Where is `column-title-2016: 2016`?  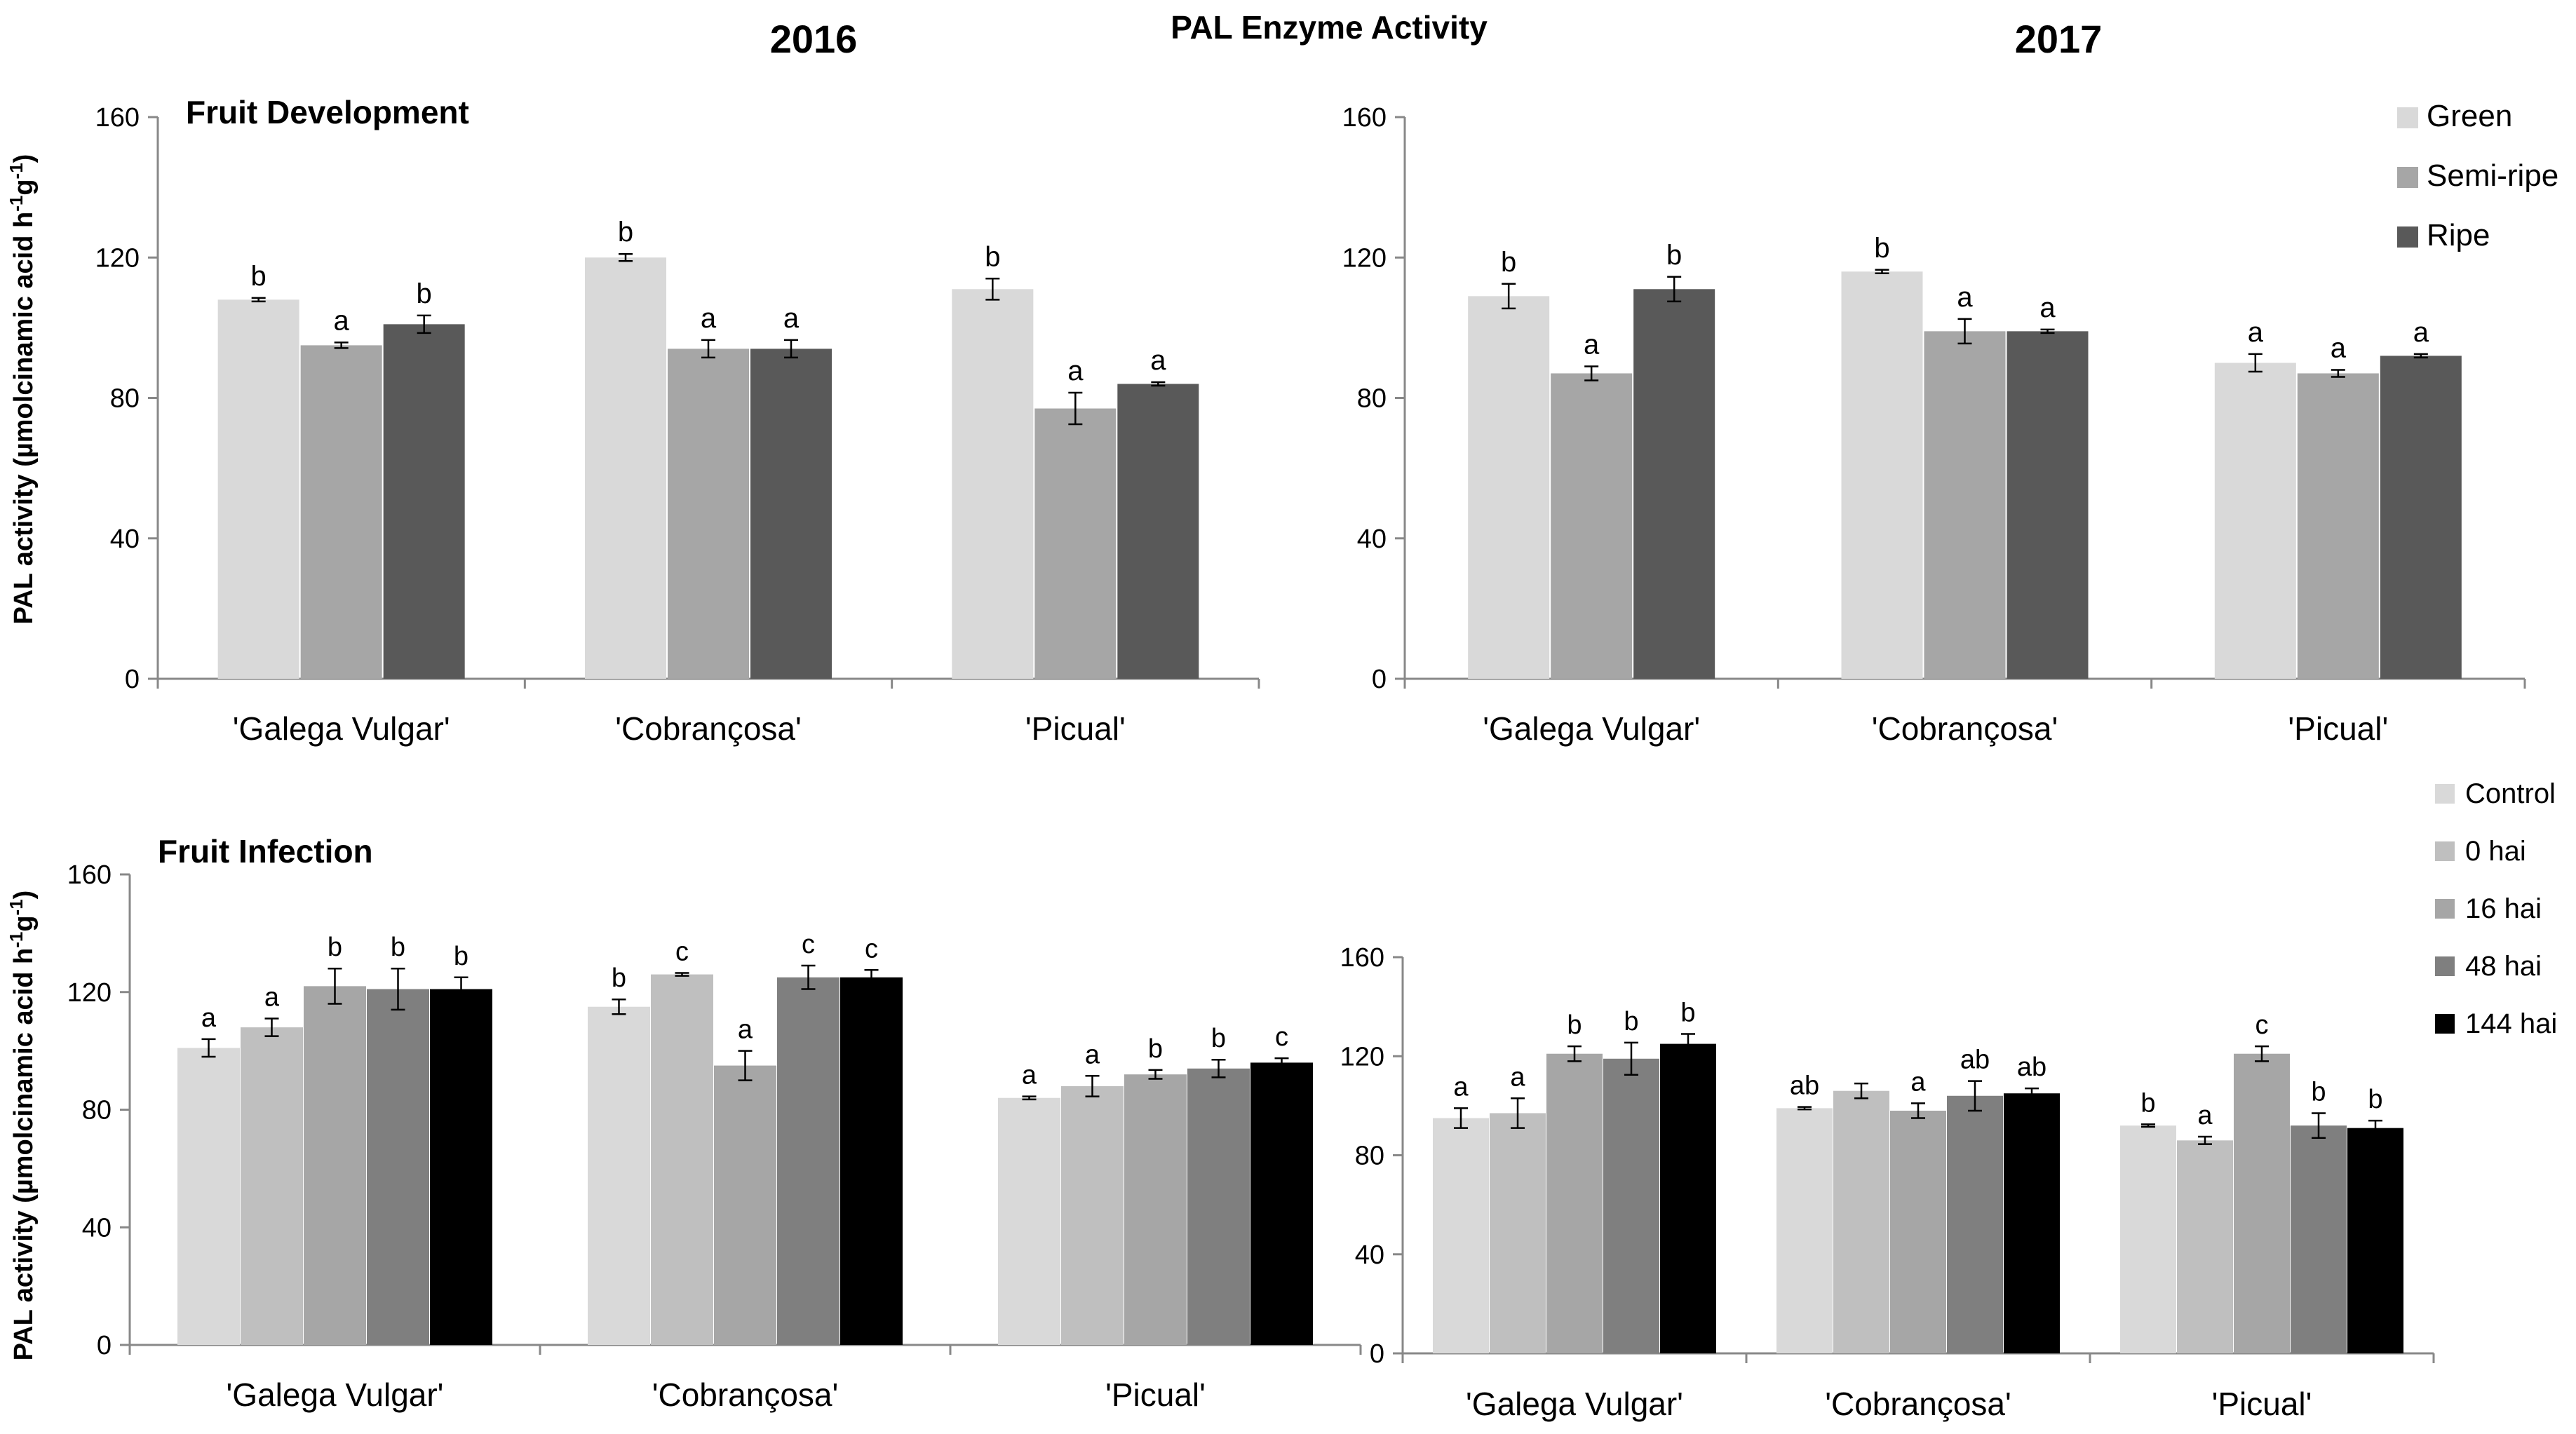
column-title-2016: 2016 is located at coordinates (814, 39).